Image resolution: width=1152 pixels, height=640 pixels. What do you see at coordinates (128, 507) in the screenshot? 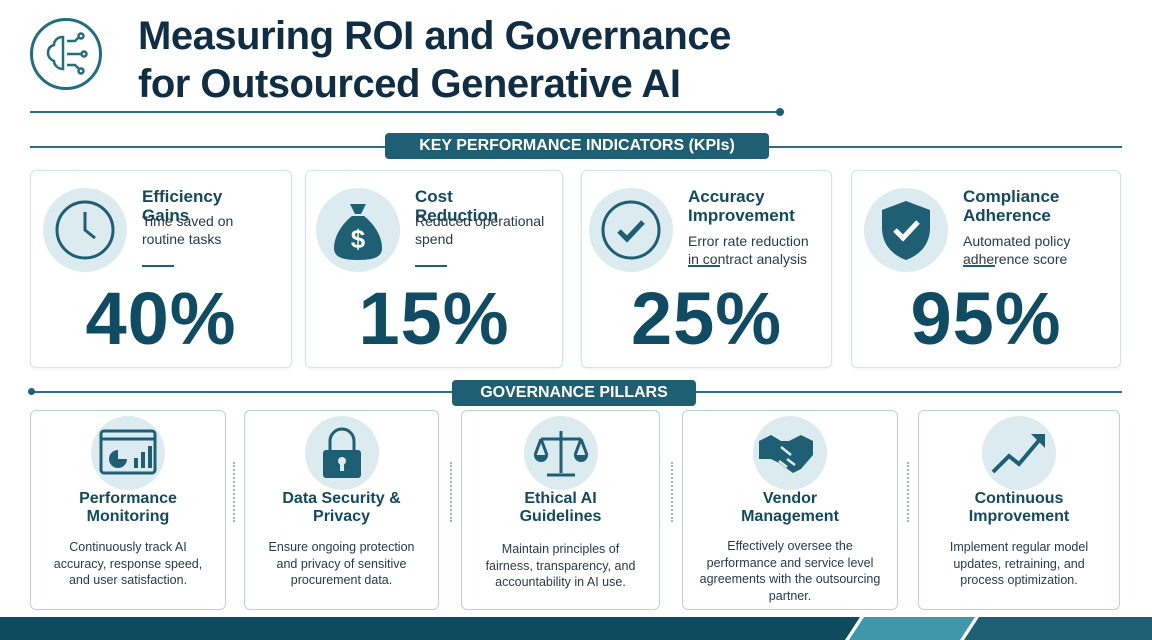
I see `pillar-title: Performance Monitoring` at bounding box center [128, 507].